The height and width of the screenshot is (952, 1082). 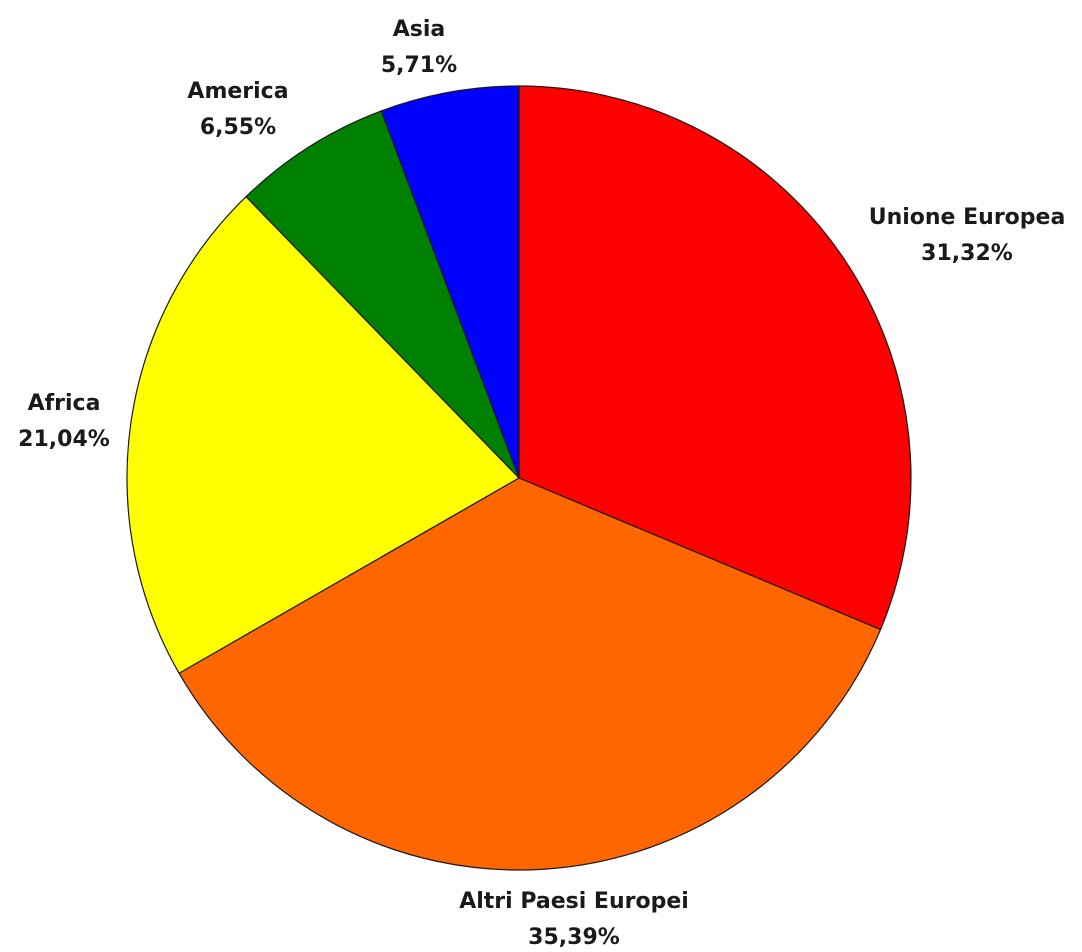 I want to click on slice-percent: 35,39%, so click(x=574, y=937).